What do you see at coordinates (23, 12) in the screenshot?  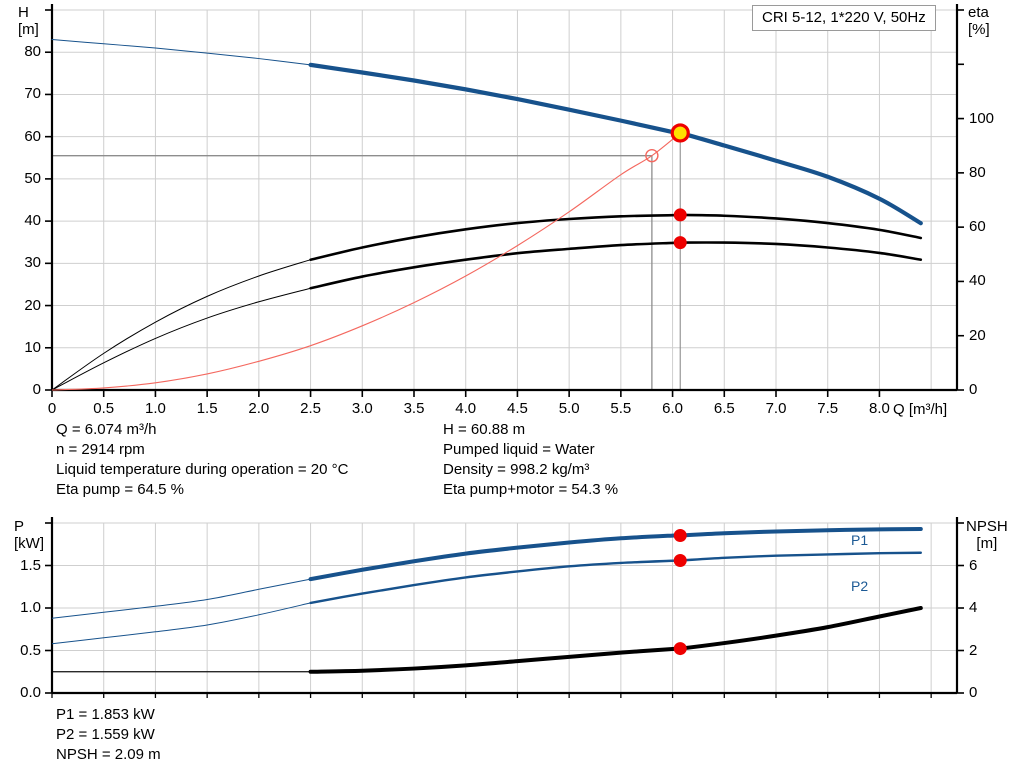 I see `h-axis-name: H` at bounding box center [23, 12].